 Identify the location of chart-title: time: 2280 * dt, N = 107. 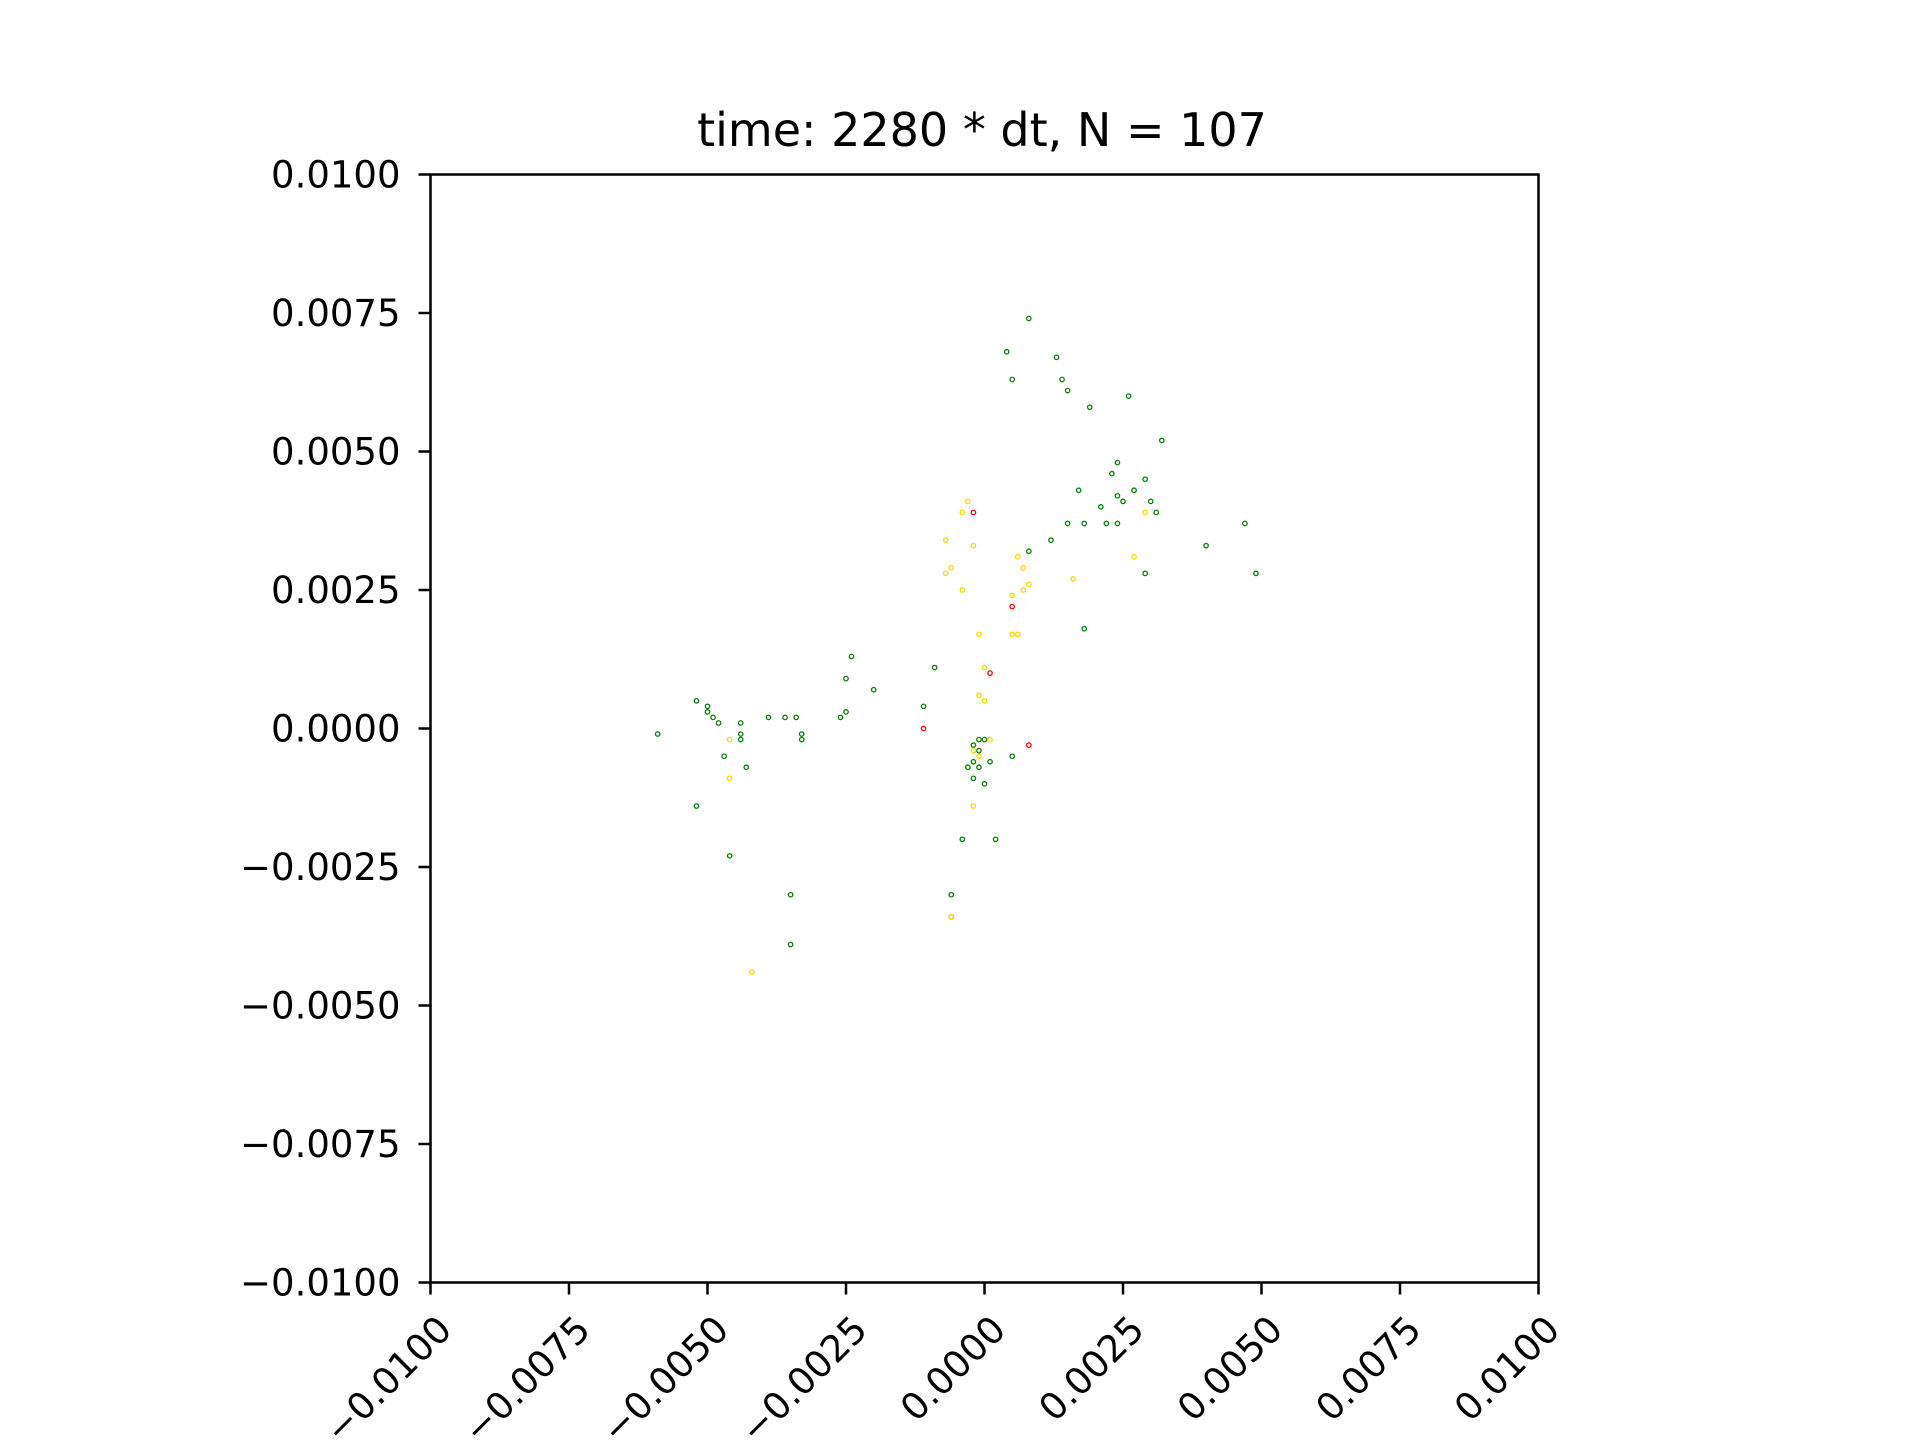
(982, 130).